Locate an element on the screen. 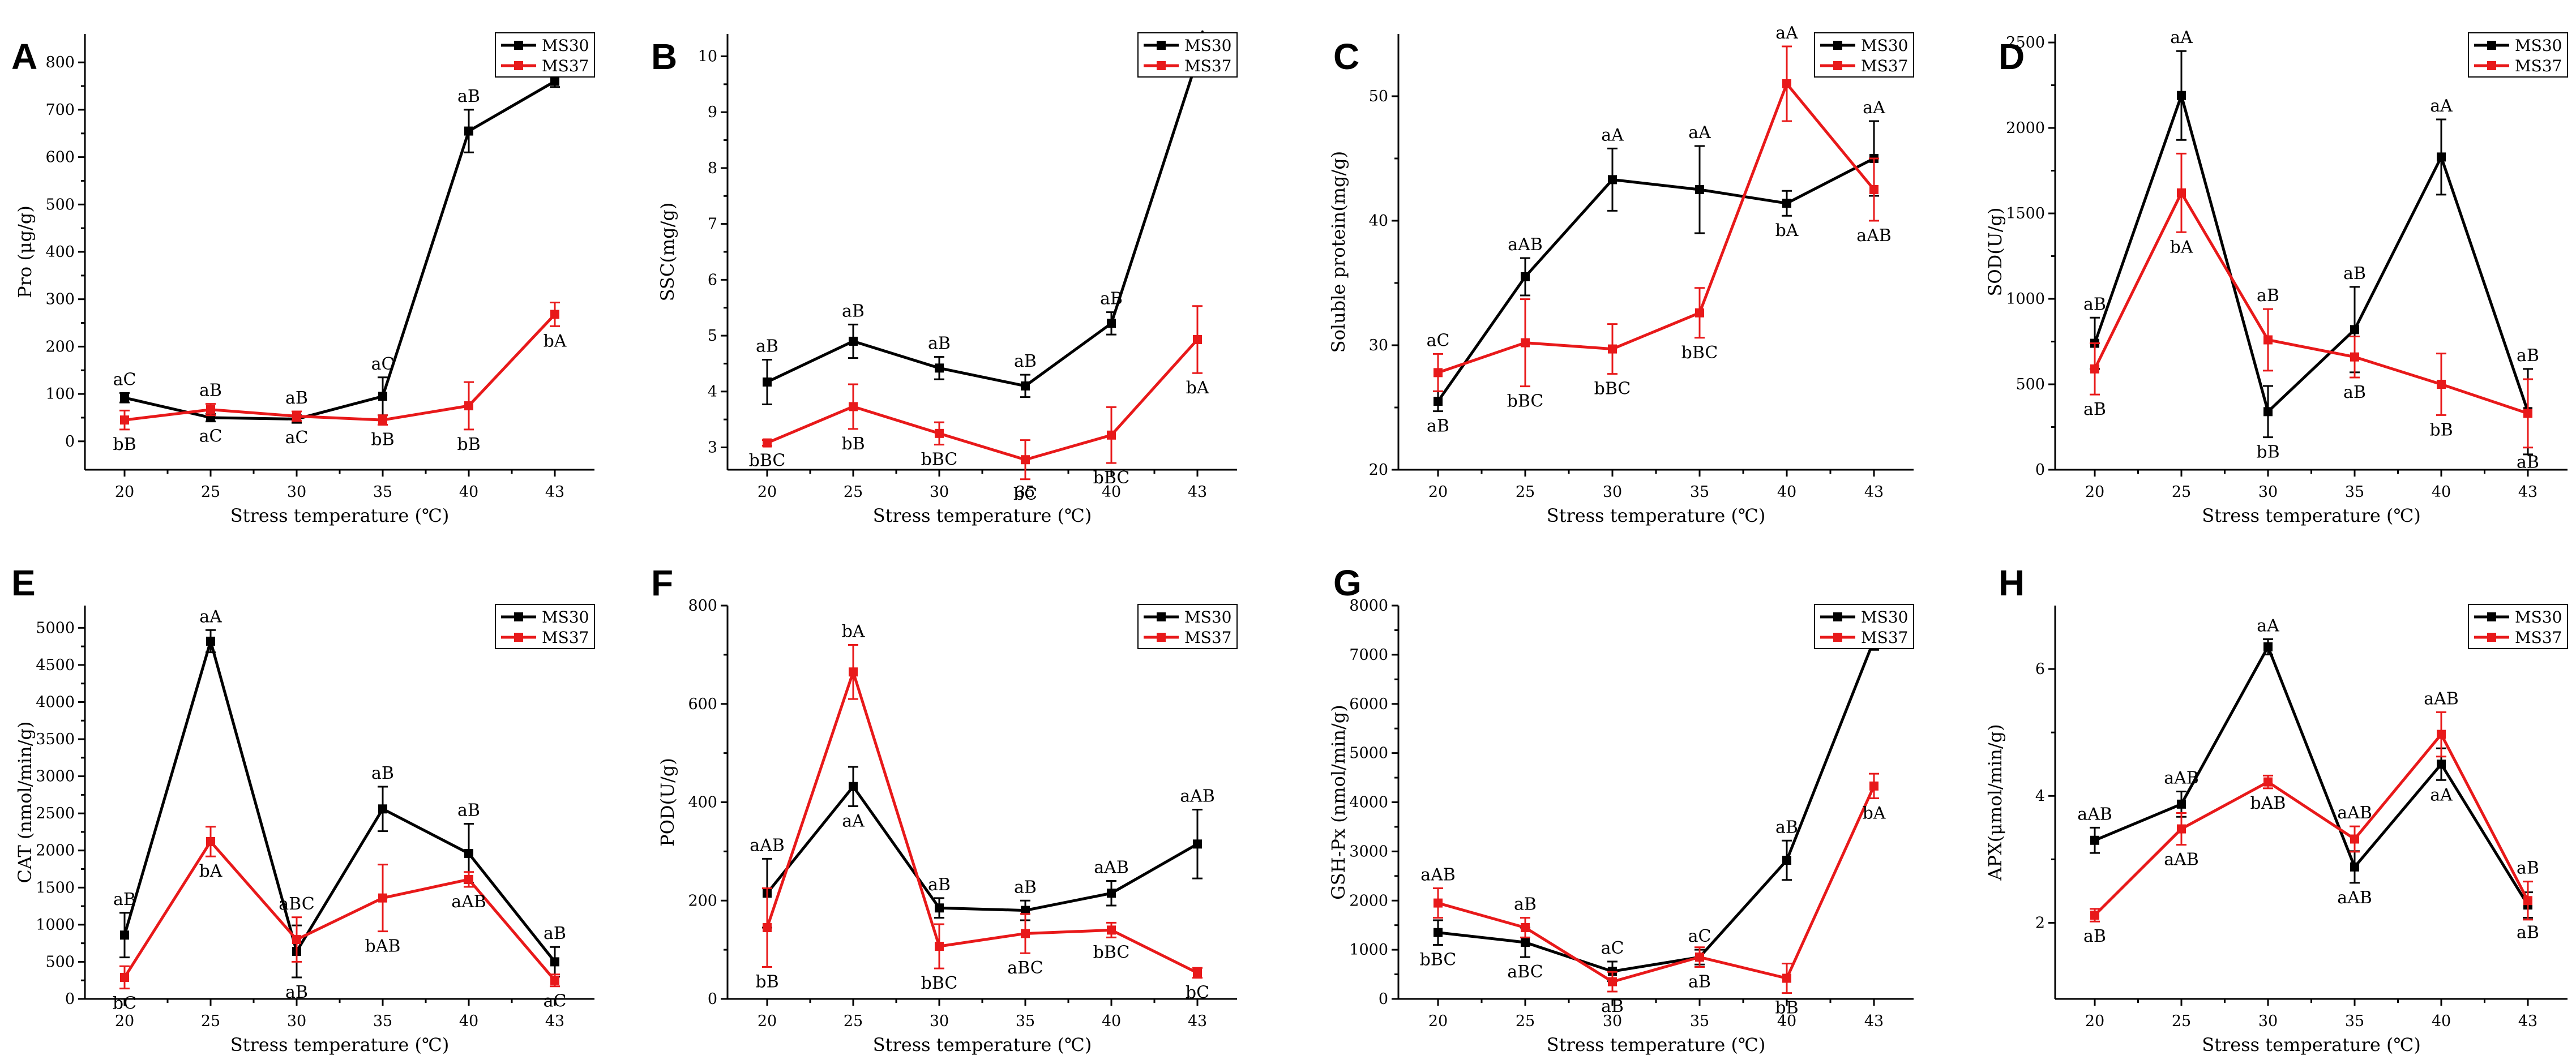 The height and width of the screenshot is (1064, 2576). y-tick-label: 10 is located at coordinates (707, 57).